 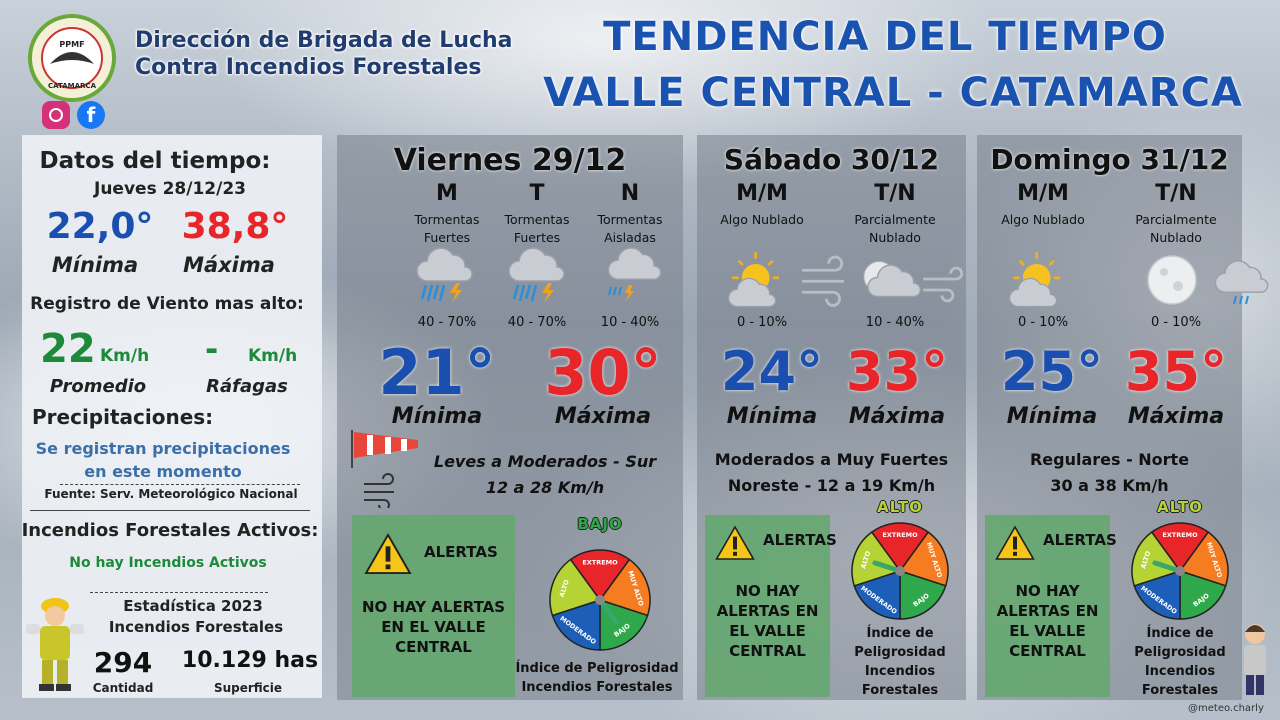 What do you see at coordinates (308, 67) in the screenshot?
I see `org-line: Contra Incendios Forestales` at bounding box center [308, 67].